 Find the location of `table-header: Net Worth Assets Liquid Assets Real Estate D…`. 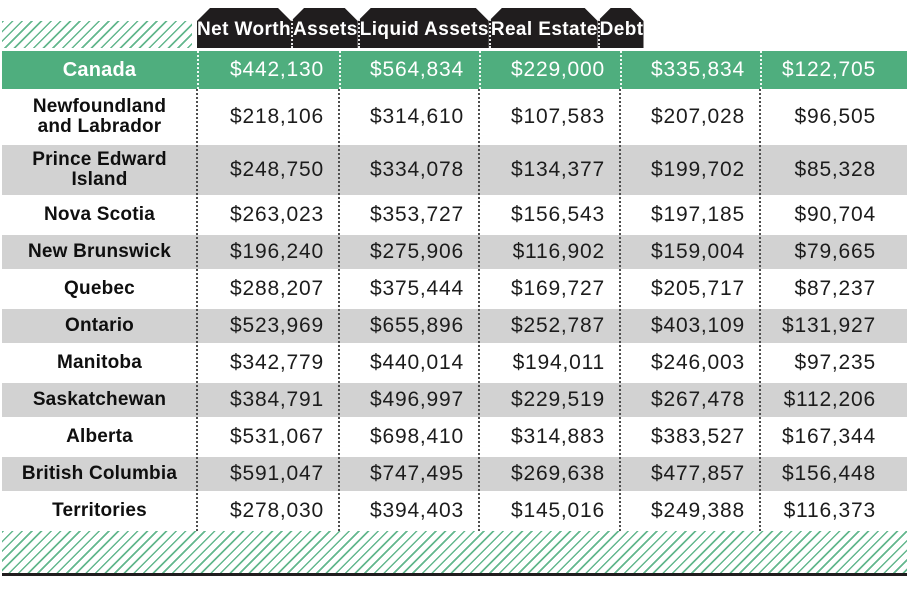

table-header: Net Worth Assets Liquid Assets Real Estate D… is located at coordinates (454, 28).